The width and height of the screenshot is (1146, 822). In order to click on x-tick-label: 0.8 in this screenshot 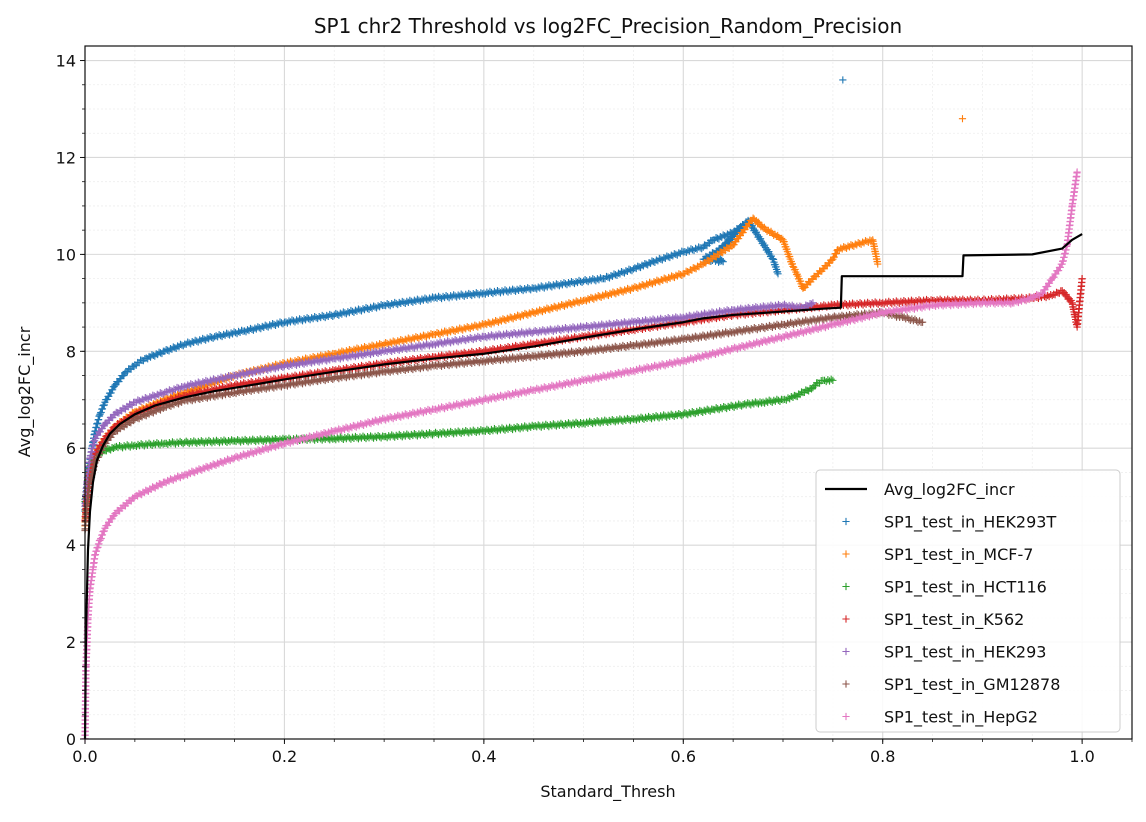, I will do `click(882, 756)`.